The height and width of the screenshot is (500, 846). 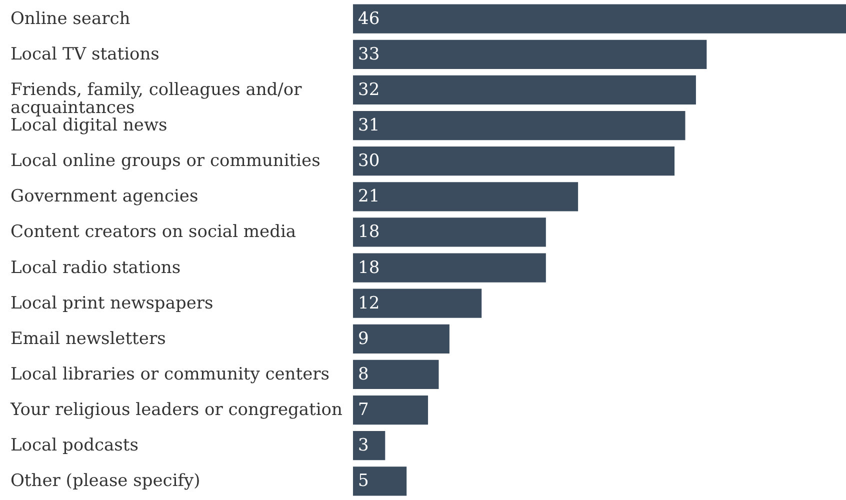 What do you see at coordinates (89, 126) in the screenshot?
I see `y-tick-label: Local digital news` at bounding box center [89, 126].